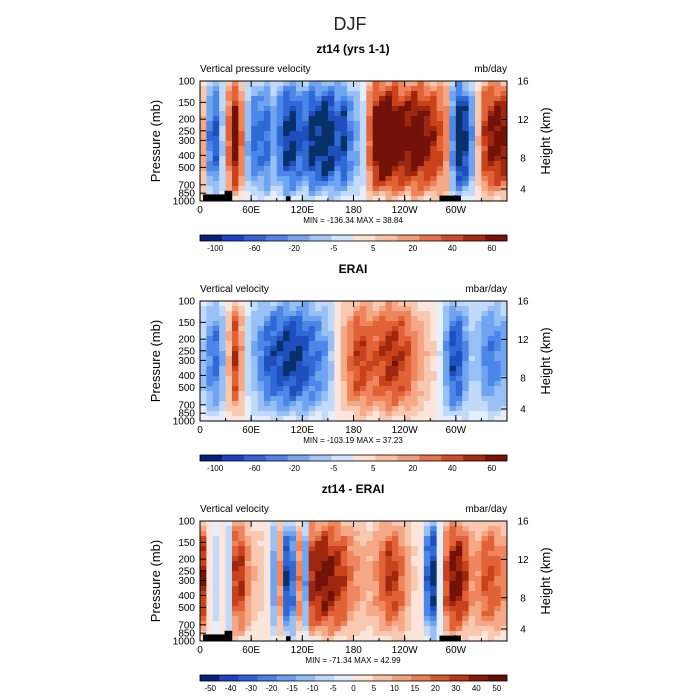  Describe the element at coordinates (353, 683) in the screenshot. I see `colorbar: -50 -40 -30 -20 -15 -10 -5 0 5 10 15 20 30 40 50` at that location.